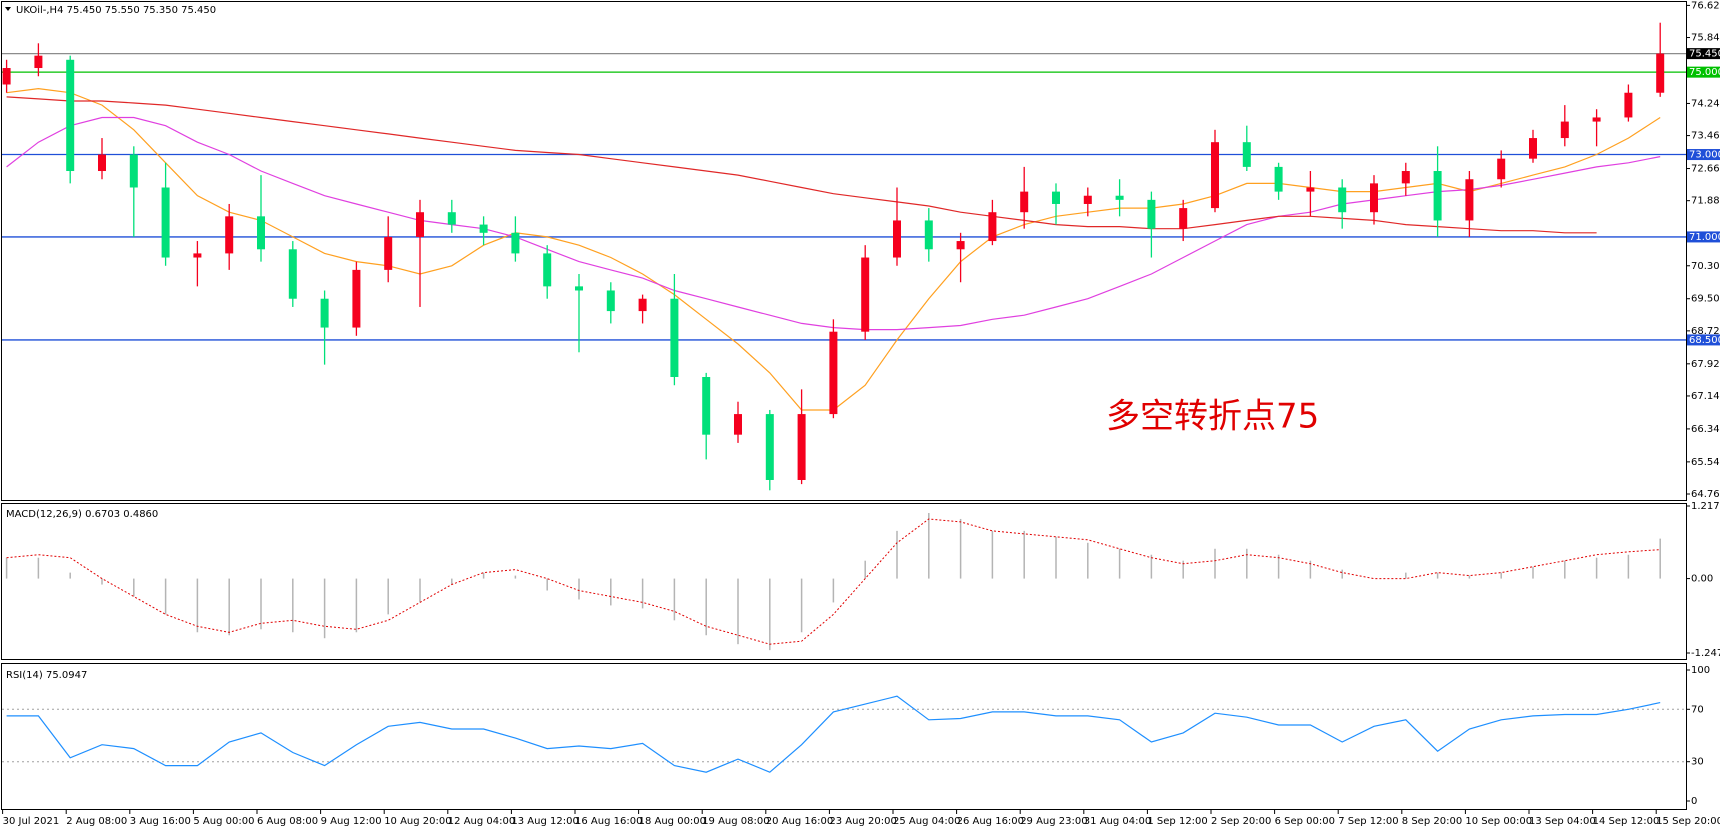 The width and height of the screenshot is (1720, 836). I want to click on menu-arrow, so click(8, 9).